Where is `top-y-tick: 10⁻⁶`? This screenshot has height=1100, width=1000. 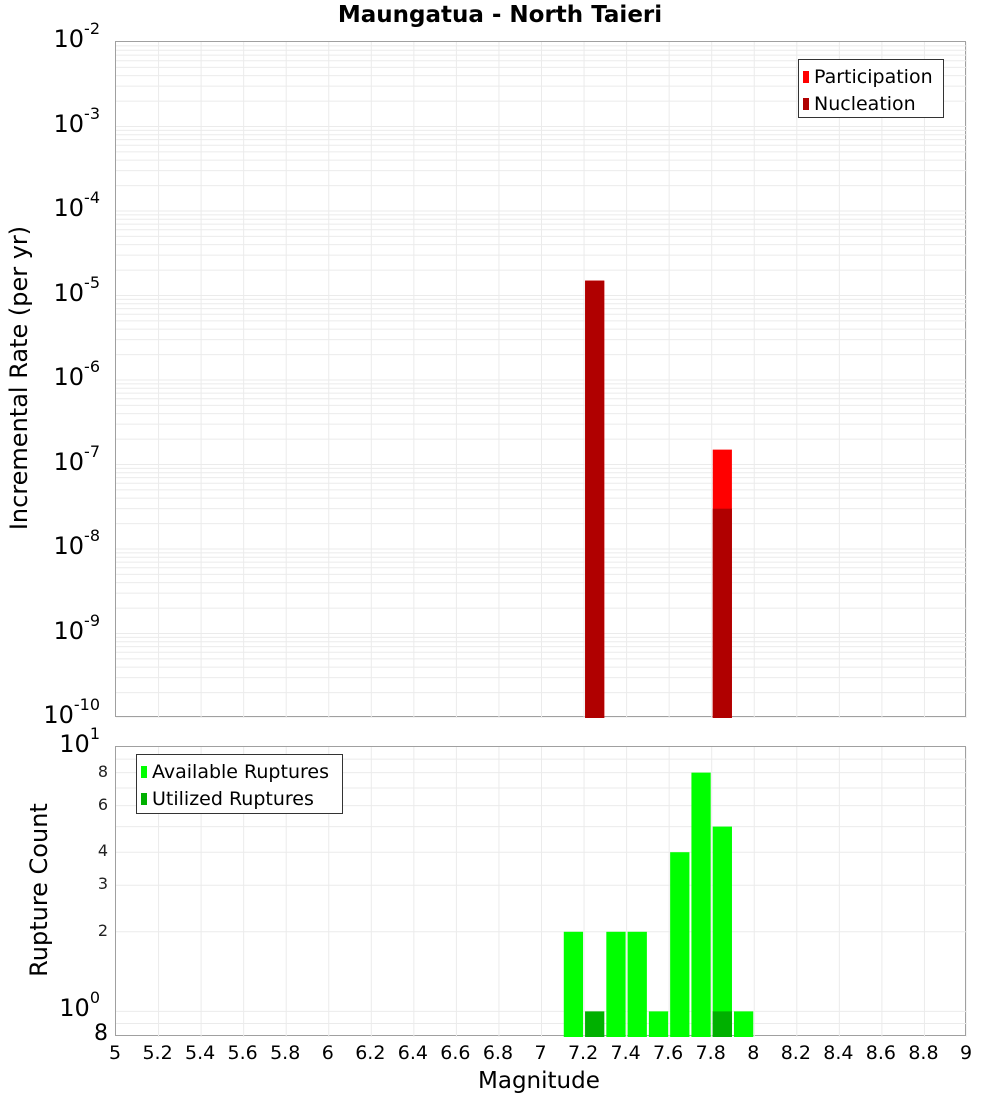 top-y-tick: 10⁻⁶ is located at coordinates (77, 374).